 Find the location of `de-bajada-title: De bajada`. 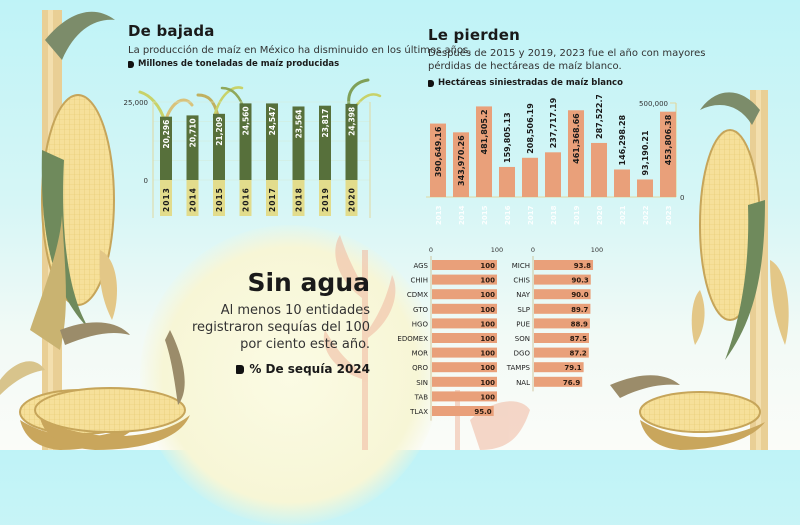

de-bajada-title: De bajada is located at coordinates (171, 31).